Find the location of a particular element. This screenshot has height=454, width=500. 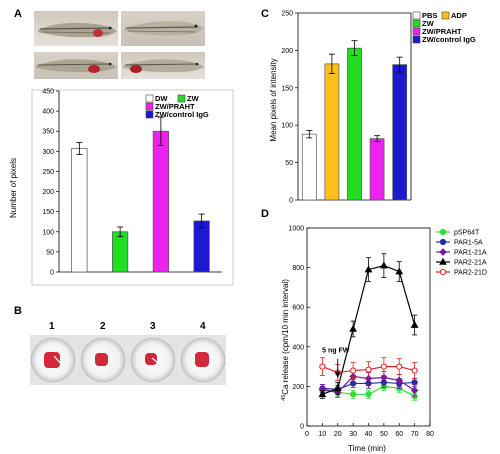

x-tick-label: 0 is located at coordinates (307, 434).